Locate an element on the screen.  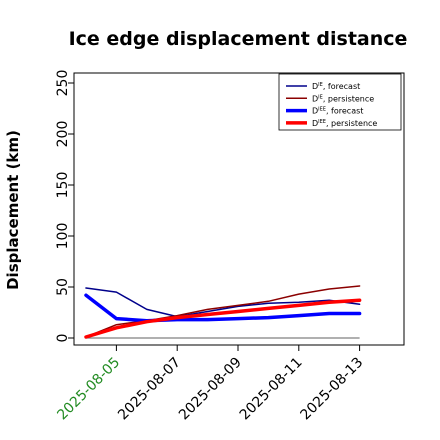
legend-box is located at coordinates (340, 102).